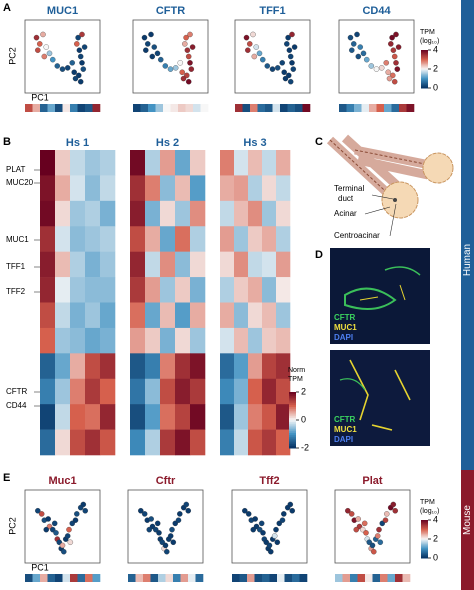  Describe the element at coordinates (380, 347) in the screenshot. I see `micrograph` at that location.